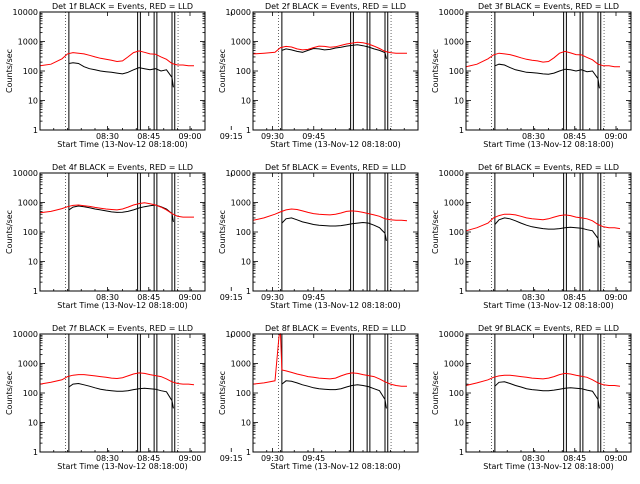  Describe the element at coordinates (335, 6) in the screenshot. I see `panel-title: Det 2f BLACK = Events, RED = LLD` at that location.